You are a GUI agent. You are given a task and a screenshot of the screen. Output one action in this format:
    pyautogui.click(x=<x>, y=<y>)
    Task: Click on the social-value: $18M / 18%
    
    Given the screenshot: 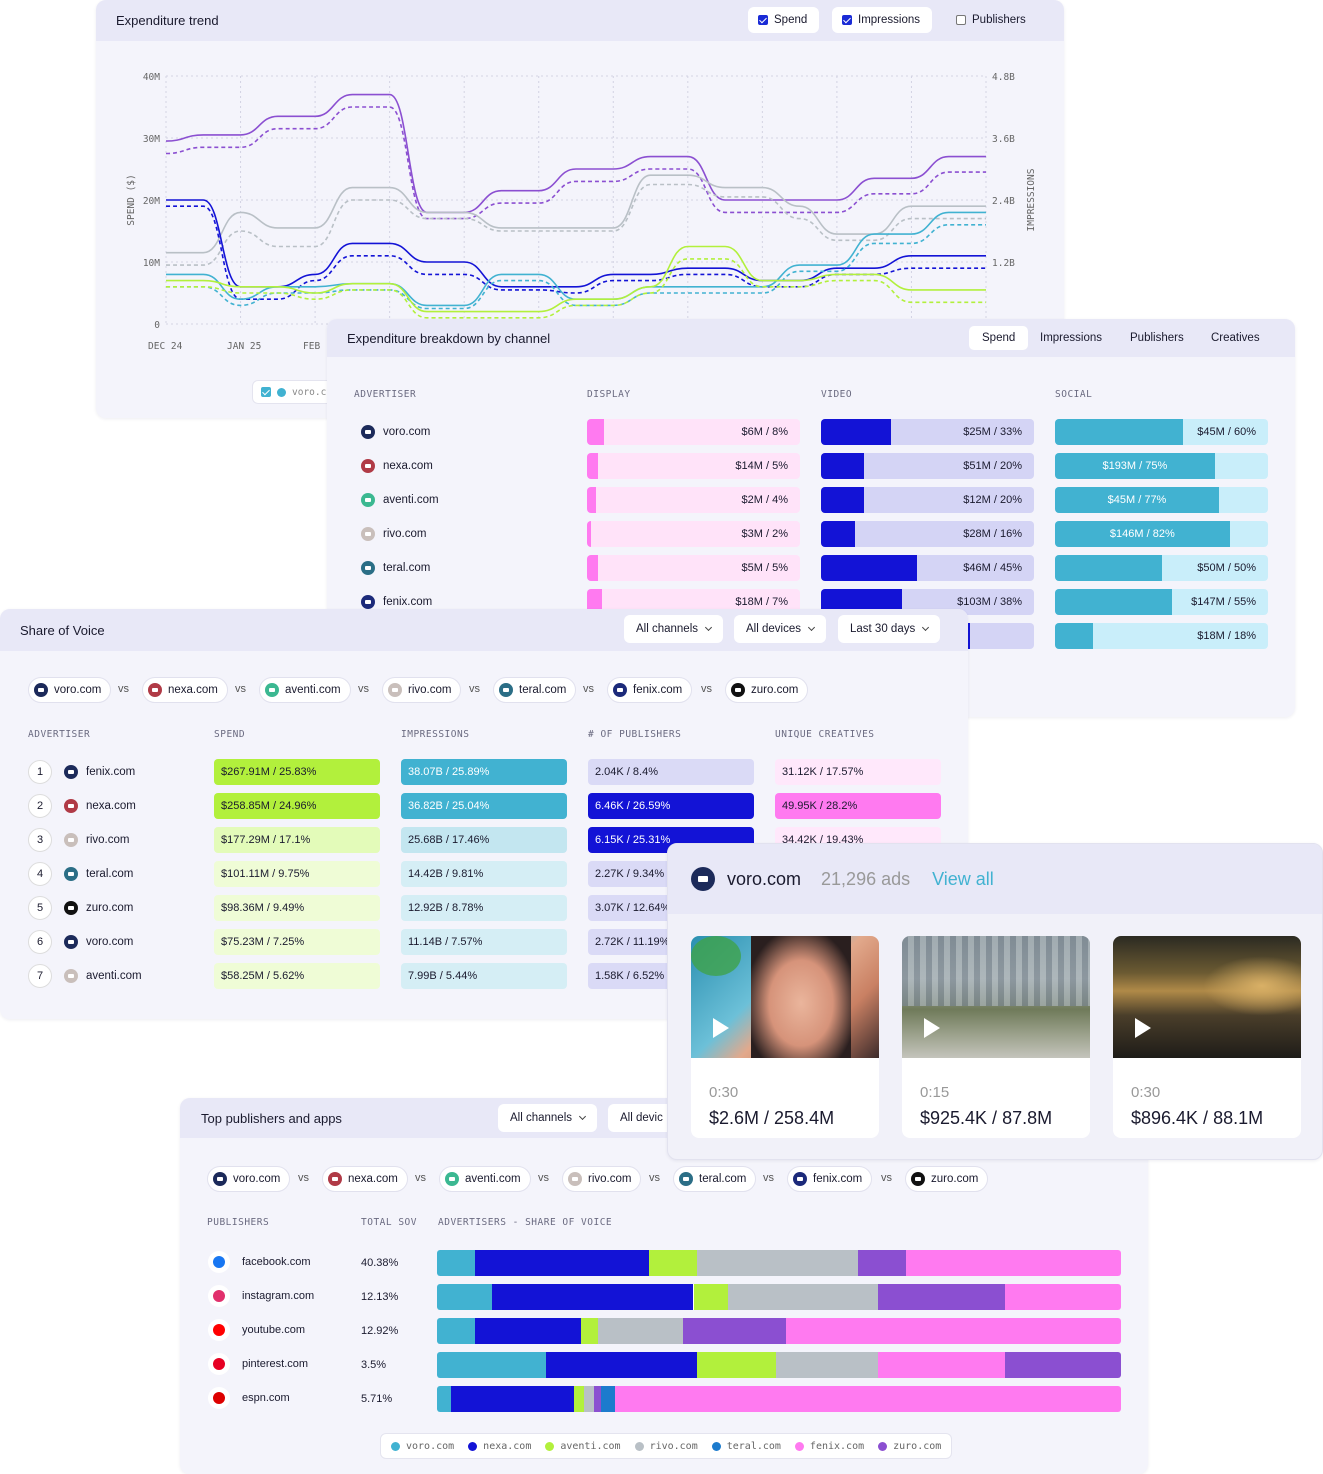 What is the action you would take?
    pyautogui.click(x=1226, y=636)
    